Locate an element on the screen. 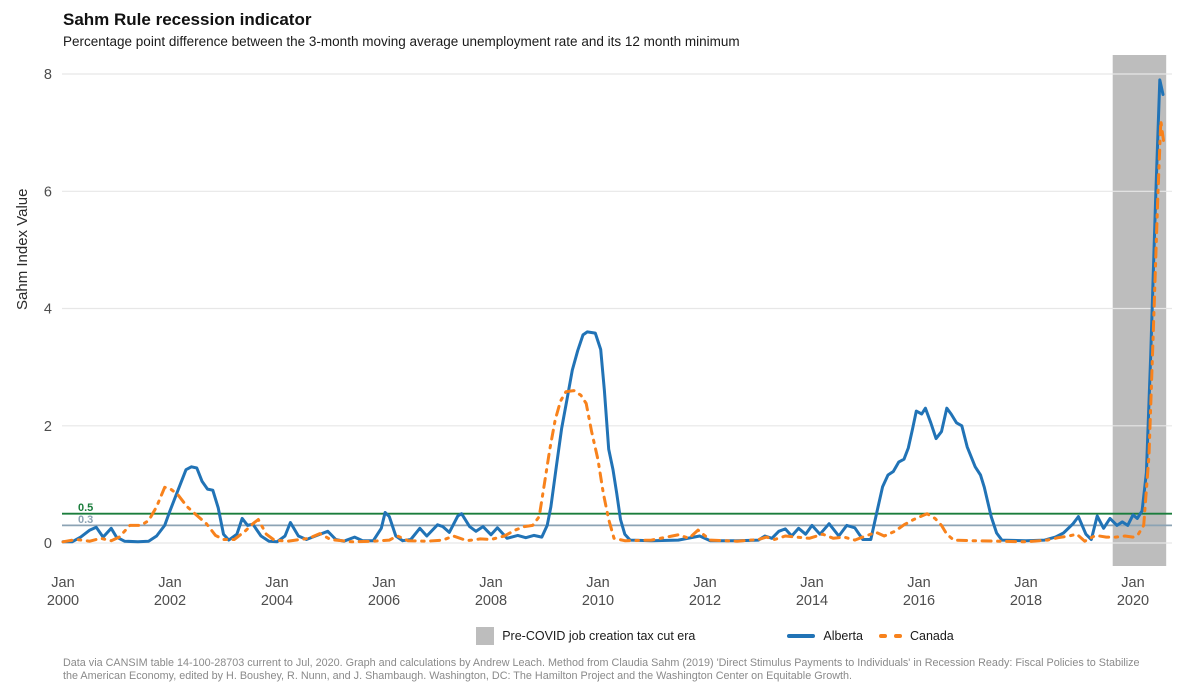  legend-label-canada: Canada is located at coordinates (931, 636).